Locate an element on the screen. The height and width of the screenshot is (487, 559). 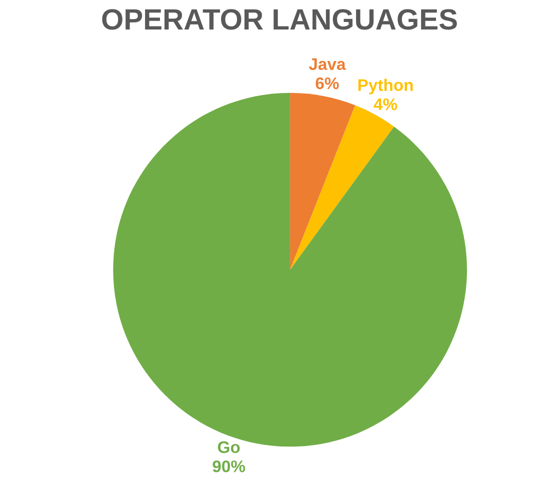
data-label: 6% is located at coordinates (327, 83).